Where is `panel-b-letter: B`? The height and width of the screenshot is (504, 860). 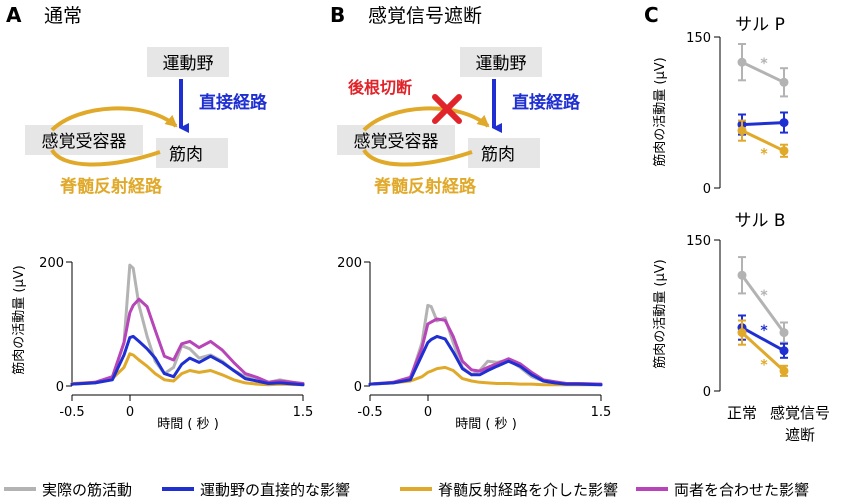 panel-b-letter: B is located at coordinates (337, 15).